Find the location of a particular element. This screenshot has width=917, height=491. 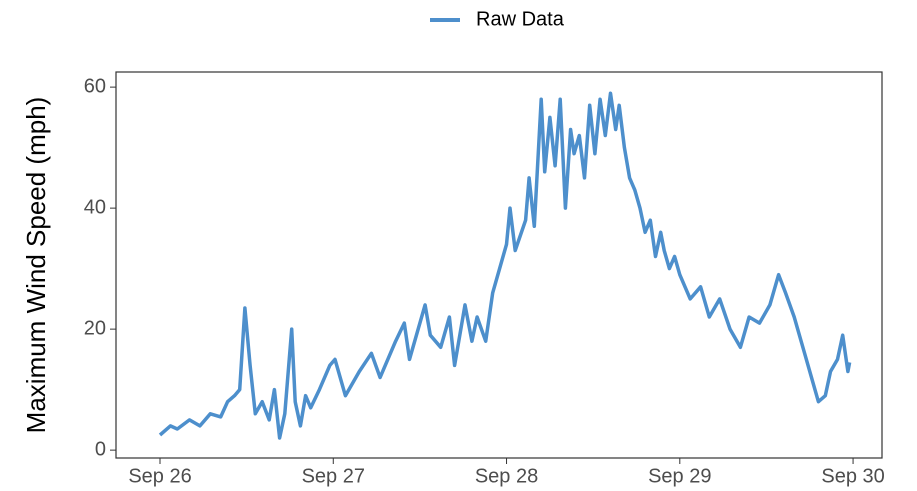

x-tick-label: Sep 27 is located at coordinates (333, 476).